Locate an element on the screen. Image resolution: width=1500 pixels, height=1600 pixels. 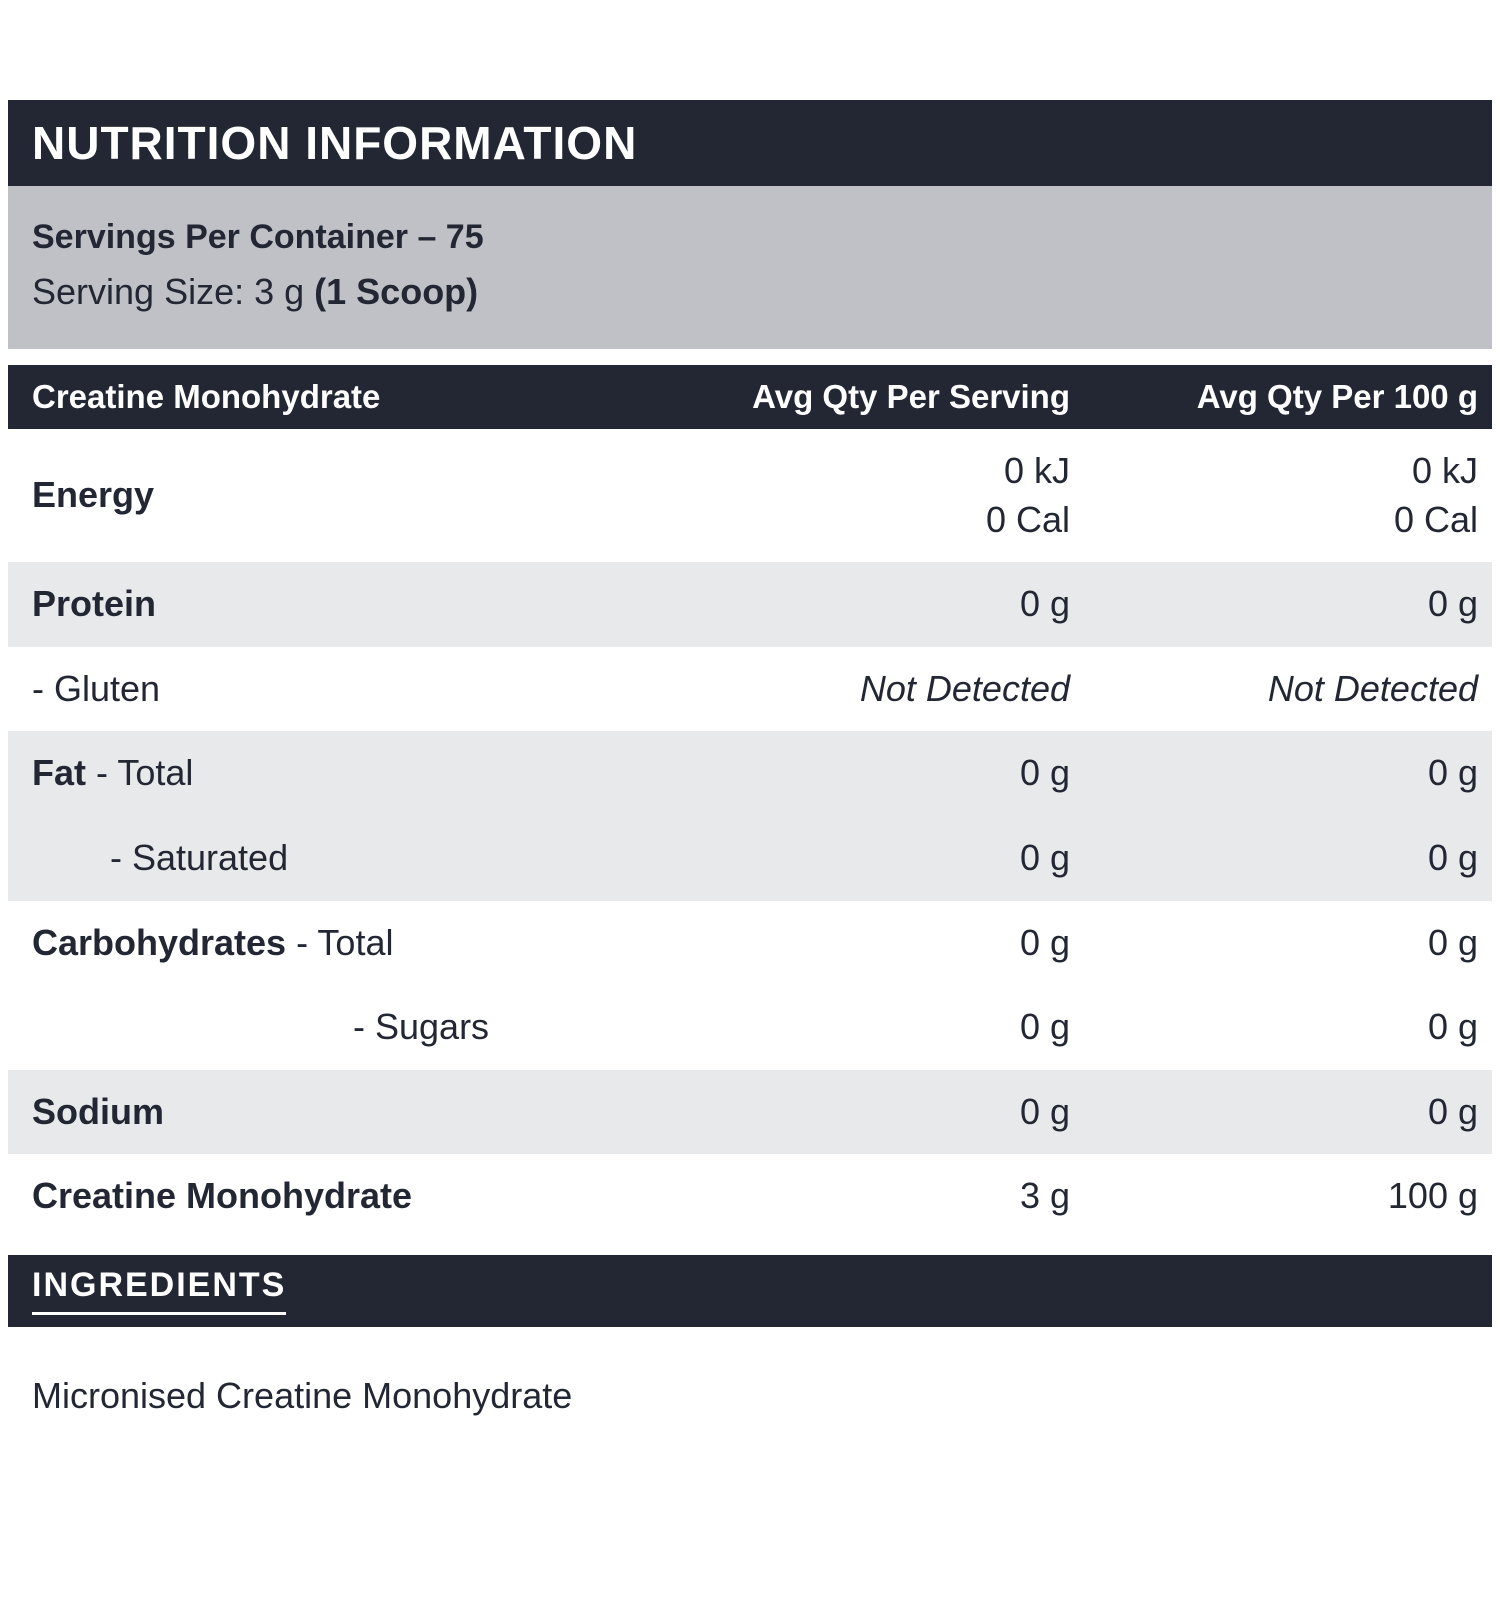
value-per-100g: 100 g is located at coordinates (1432, 1196).